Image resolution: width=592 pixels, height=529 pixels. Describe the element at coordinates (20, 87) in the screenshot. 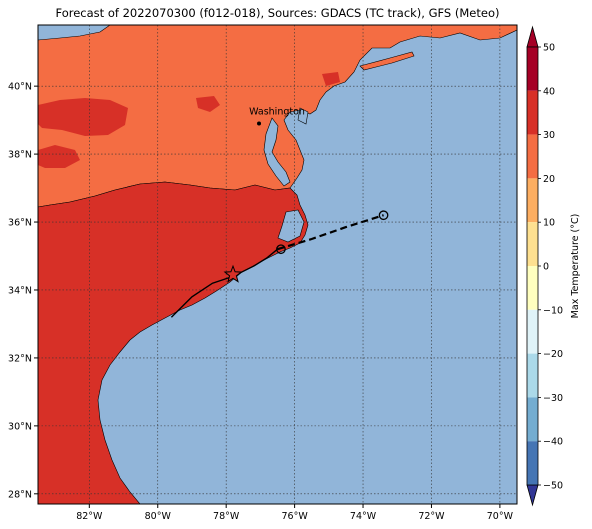

I see `tick-label-lat: 40°N` at that location.